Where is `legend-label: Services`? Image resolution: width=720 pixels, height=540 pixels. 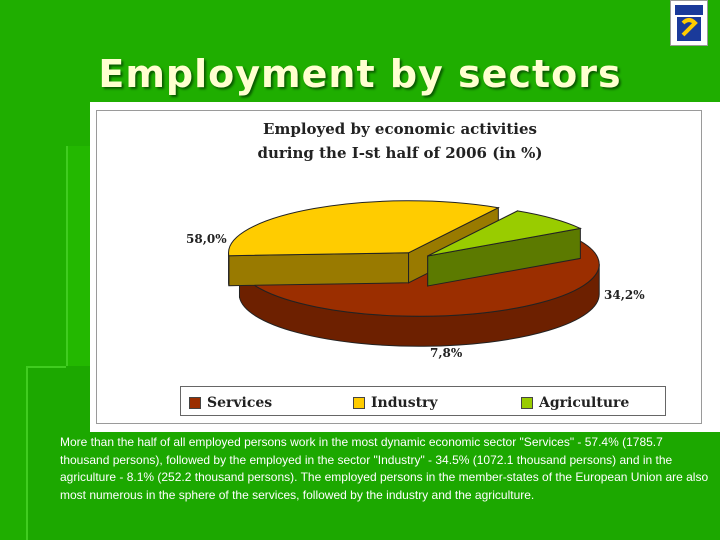 legend-label: Services is located at coordinates (240, 403).